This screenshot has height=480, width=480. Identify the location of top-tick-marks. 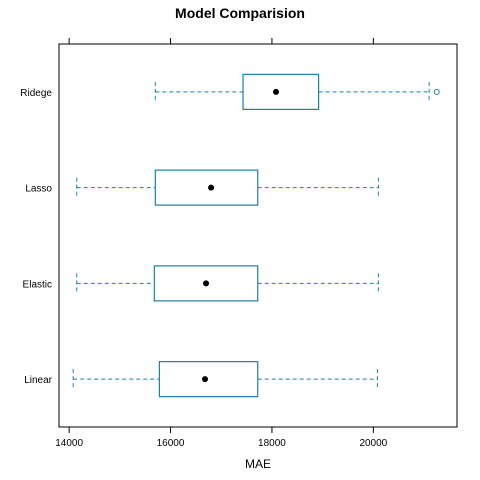
(221, 41).